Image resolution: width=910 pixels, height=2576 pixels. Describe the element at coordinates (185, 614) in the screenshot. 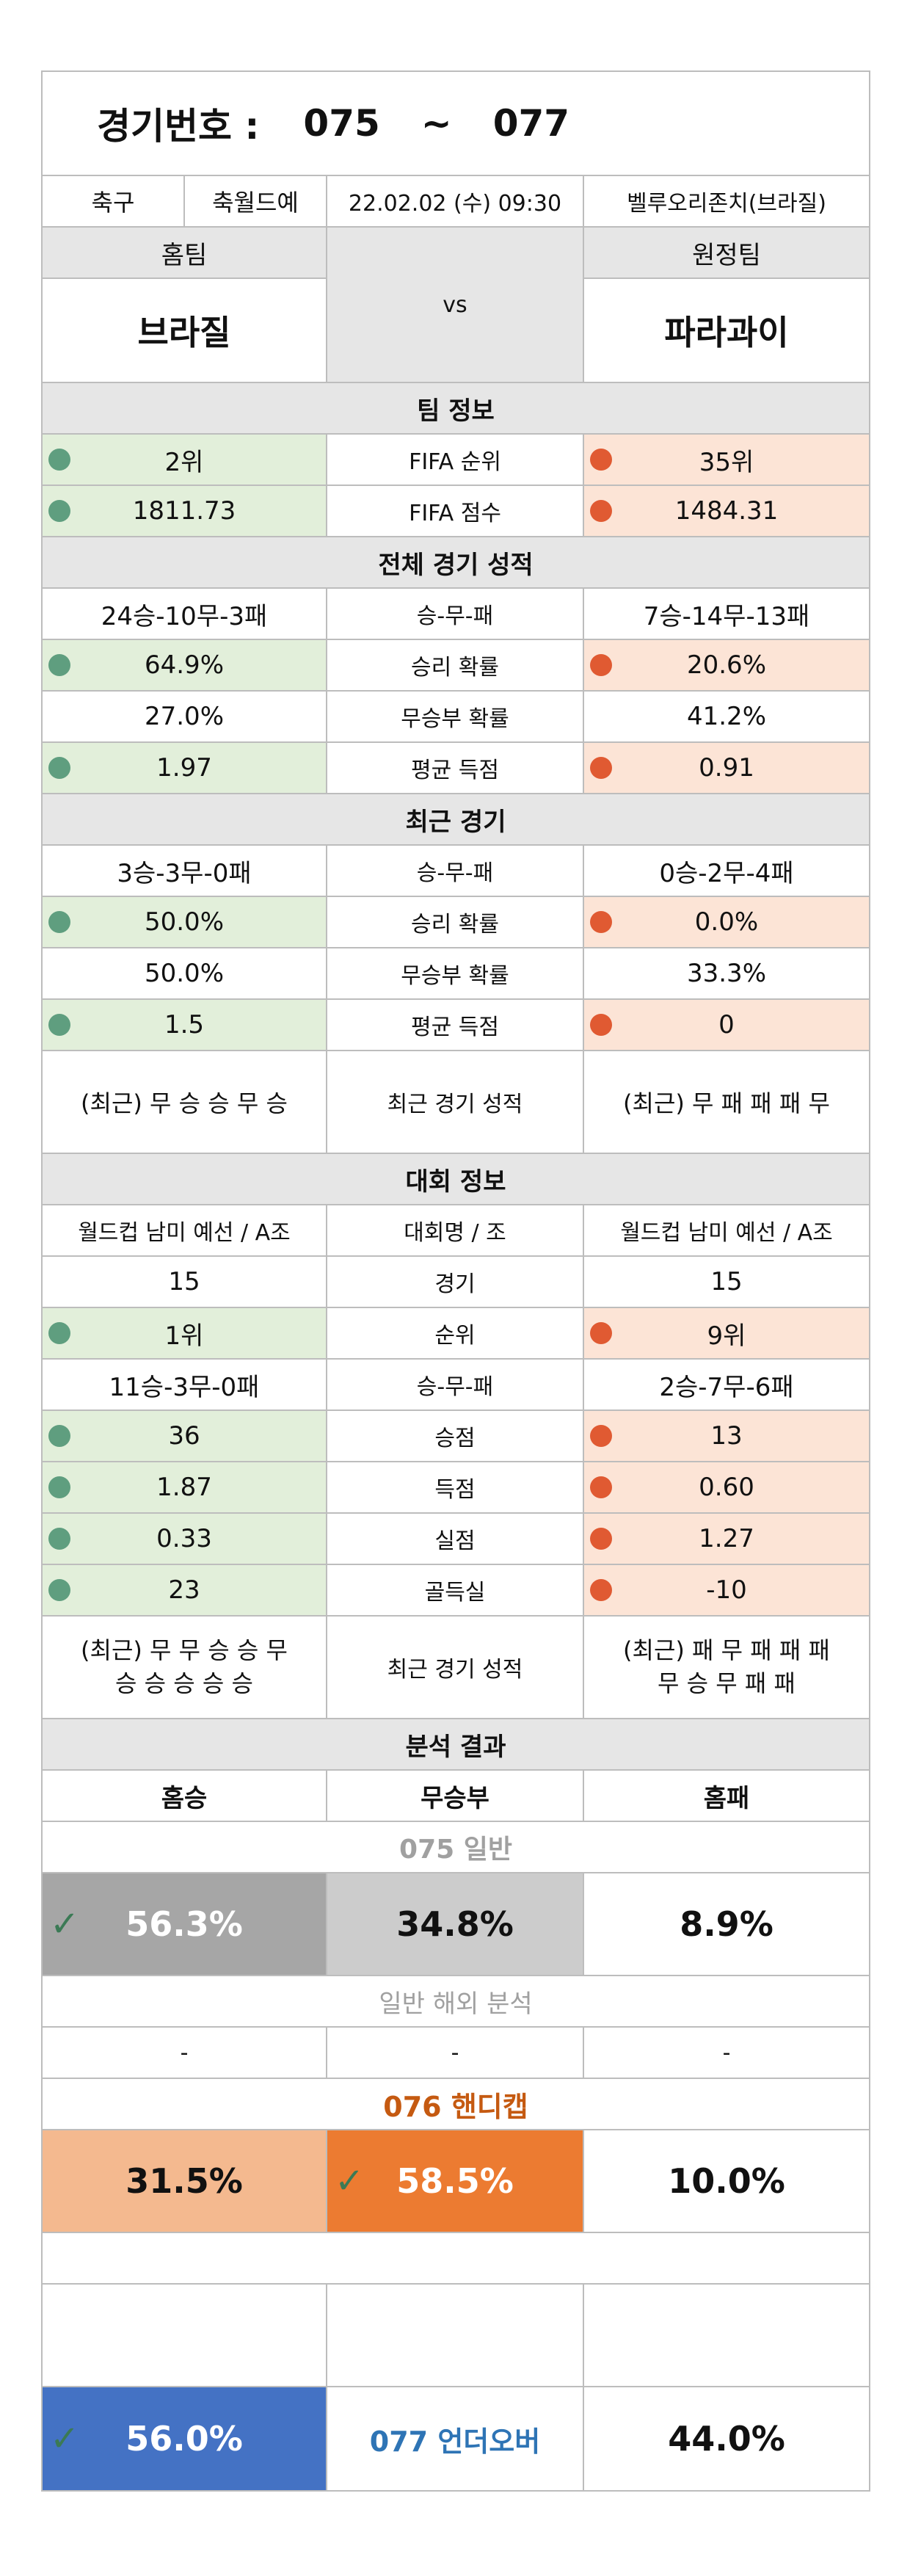

I see `home-value: 24승-10무-3패` at that location.